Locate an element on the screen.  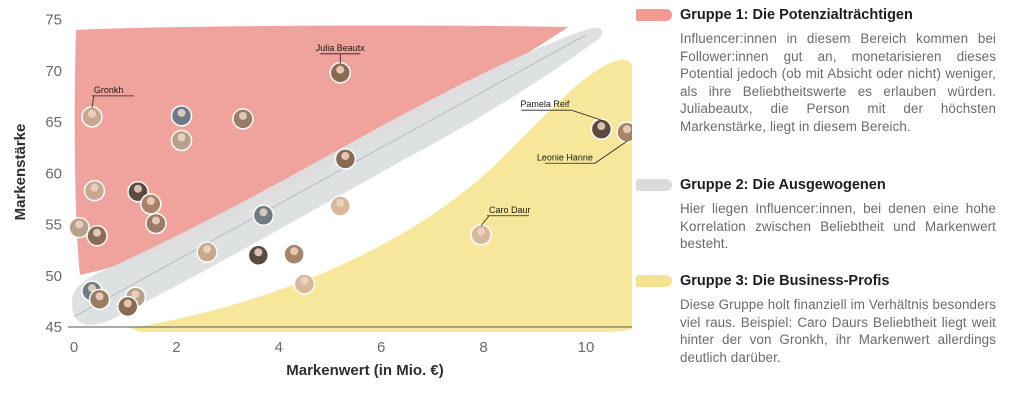
x-tick-label: 8 is located at coordinates (483, 347).